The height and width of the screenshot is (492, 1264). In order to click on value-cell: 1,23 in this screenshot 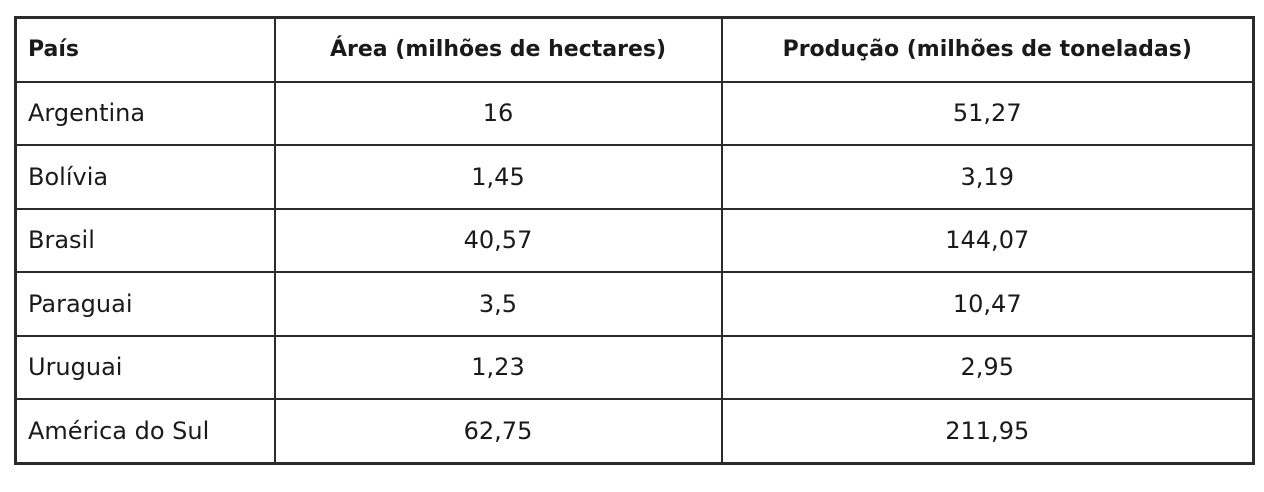, I will do `click(498, 367)`.